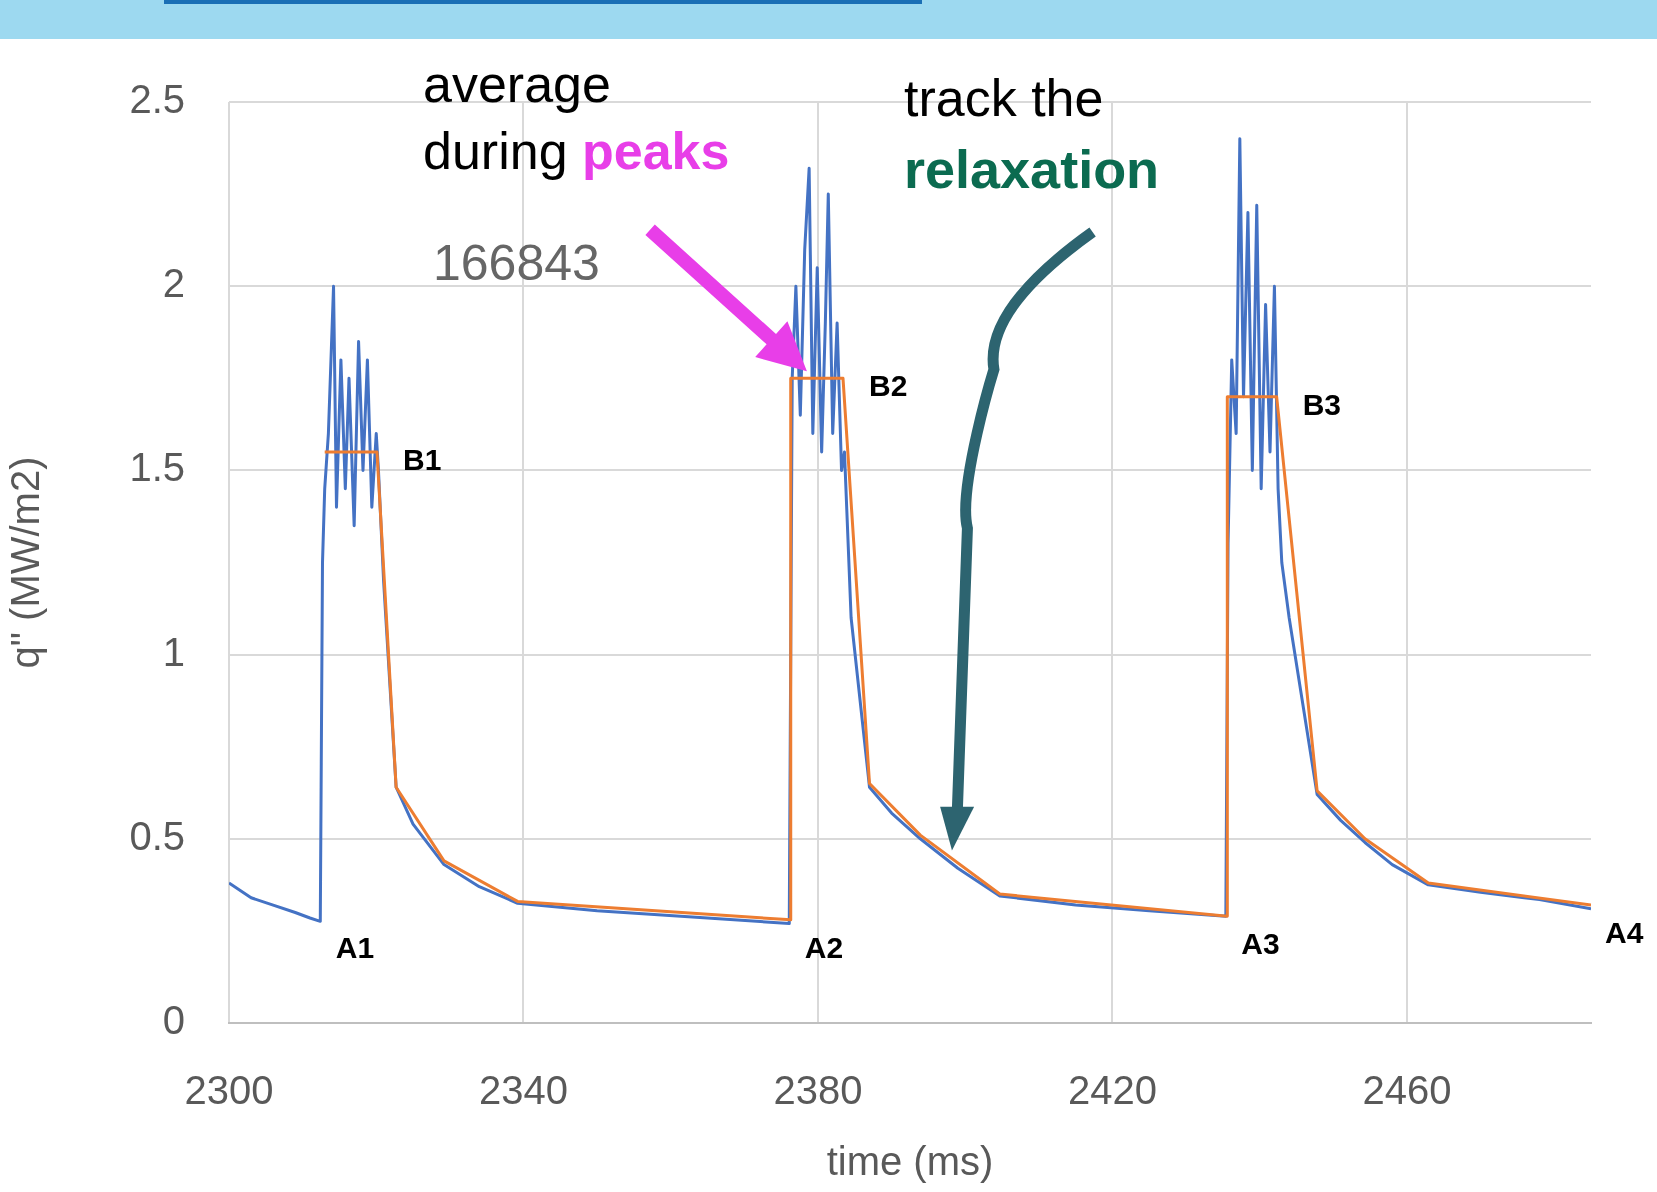 The width and height of the screenshot is (1657, 1192). What do you see at coordinates (1321, 404) in the screenshot?
I see `annotation: B3` at bounding box center [1321, 404].